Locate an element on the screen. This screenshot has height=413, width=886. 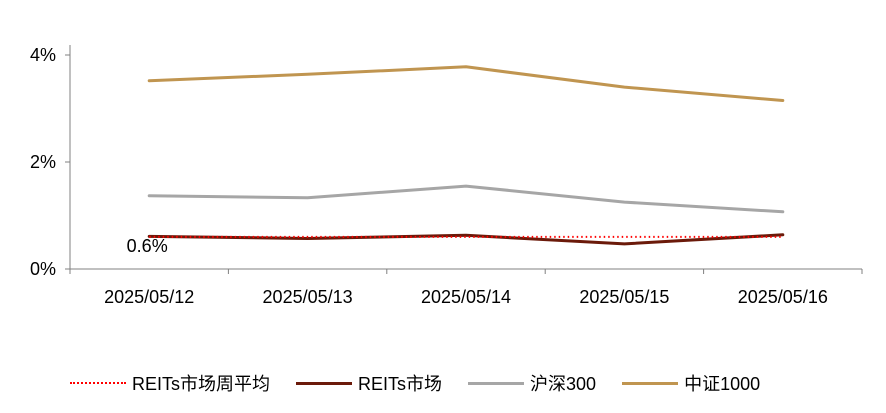
legend-item: REITs市场 is located at coordinates (369, 383).